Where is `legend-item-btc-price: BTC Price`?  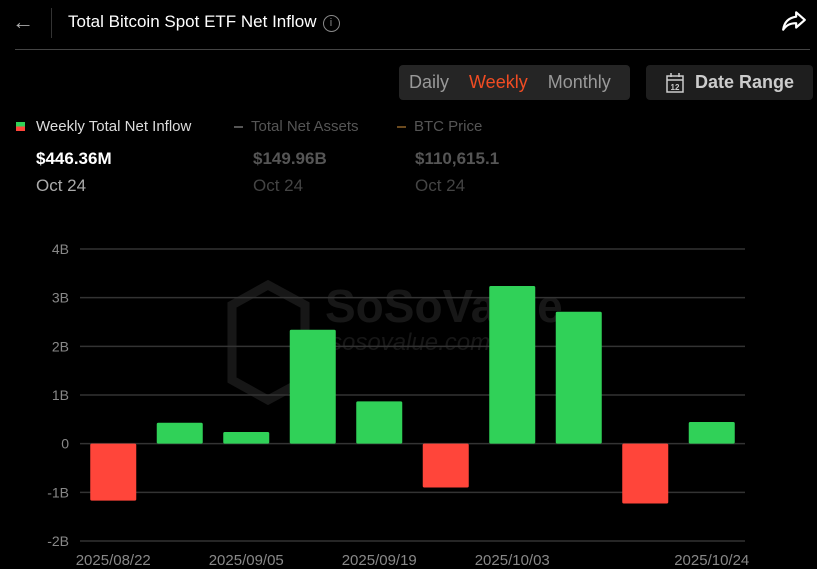
legend-item-btc-price: BTC Price is located at coordinates (439, 126).